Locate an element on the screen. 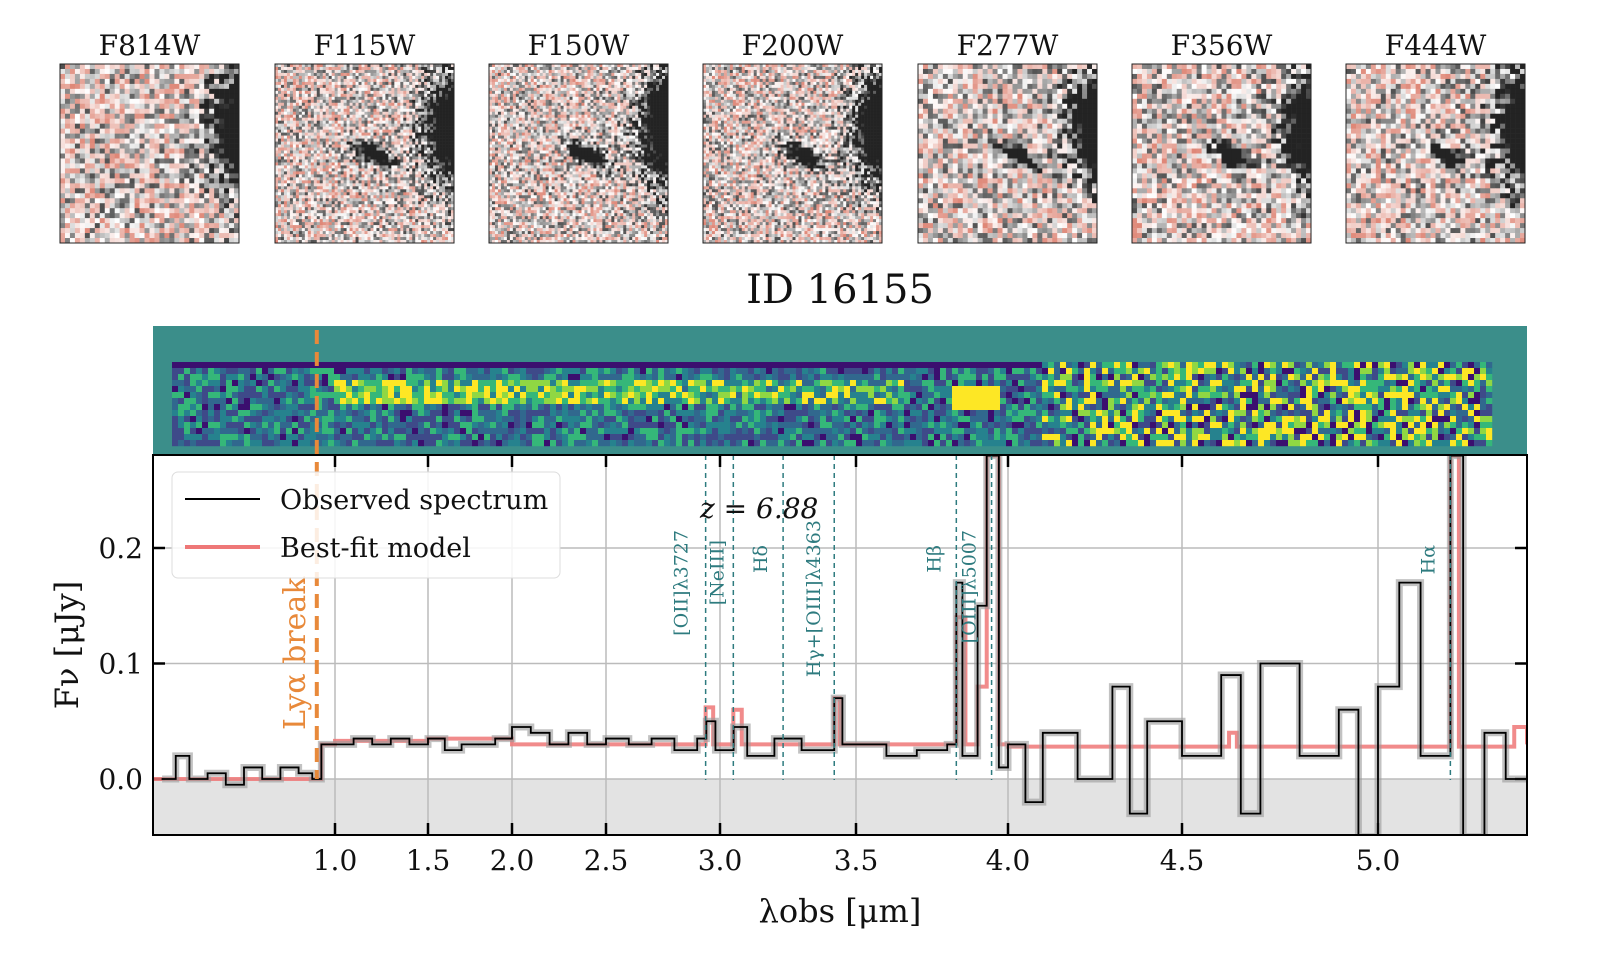 This screenshot has width=1602, height=972. cutout-f115w: F115W is located at coordinates (364, 136).